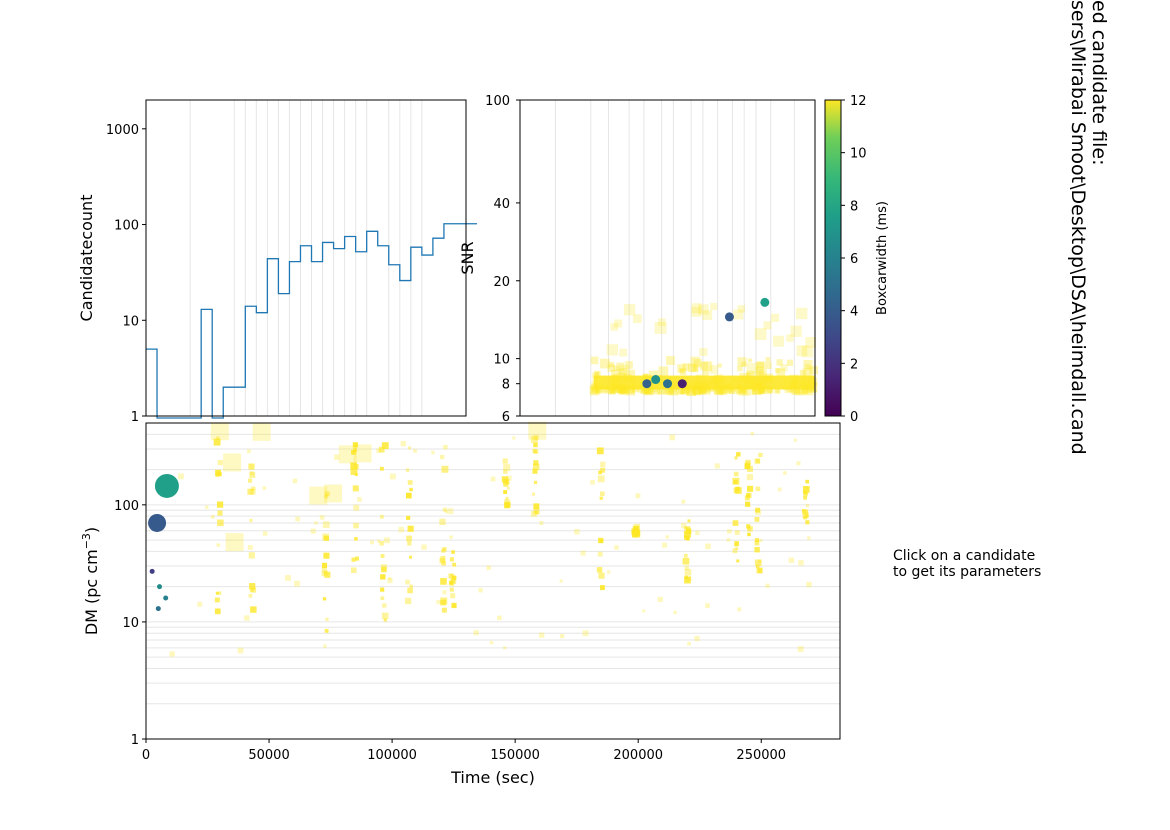 The height and width of the screenshot is (830, 1170). I want to click on histogram-plot: 1 10 100 1000 Candidatecount, so click(277, 262).